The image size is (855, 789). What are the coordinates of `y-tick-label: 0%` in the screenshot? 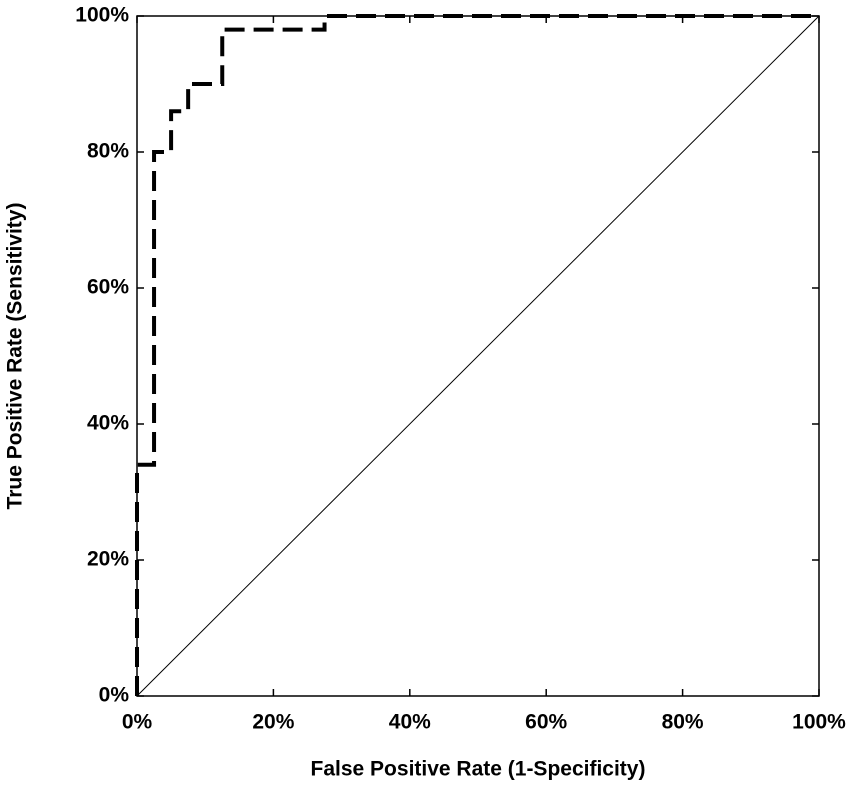 It's located at (114, 695).